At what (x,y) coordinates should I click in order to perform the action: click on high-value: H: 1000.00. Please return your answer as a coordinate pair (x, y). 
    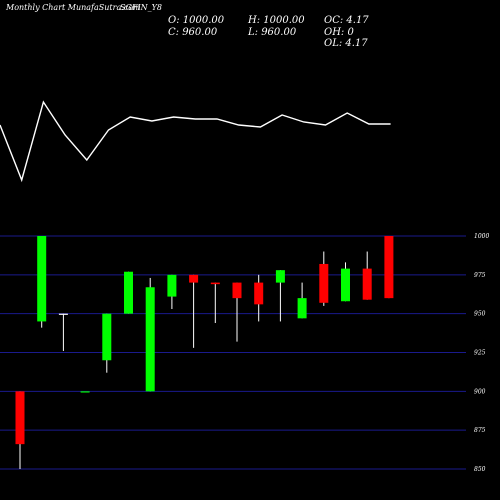
    Looking at the image, I should click on (276, 20).